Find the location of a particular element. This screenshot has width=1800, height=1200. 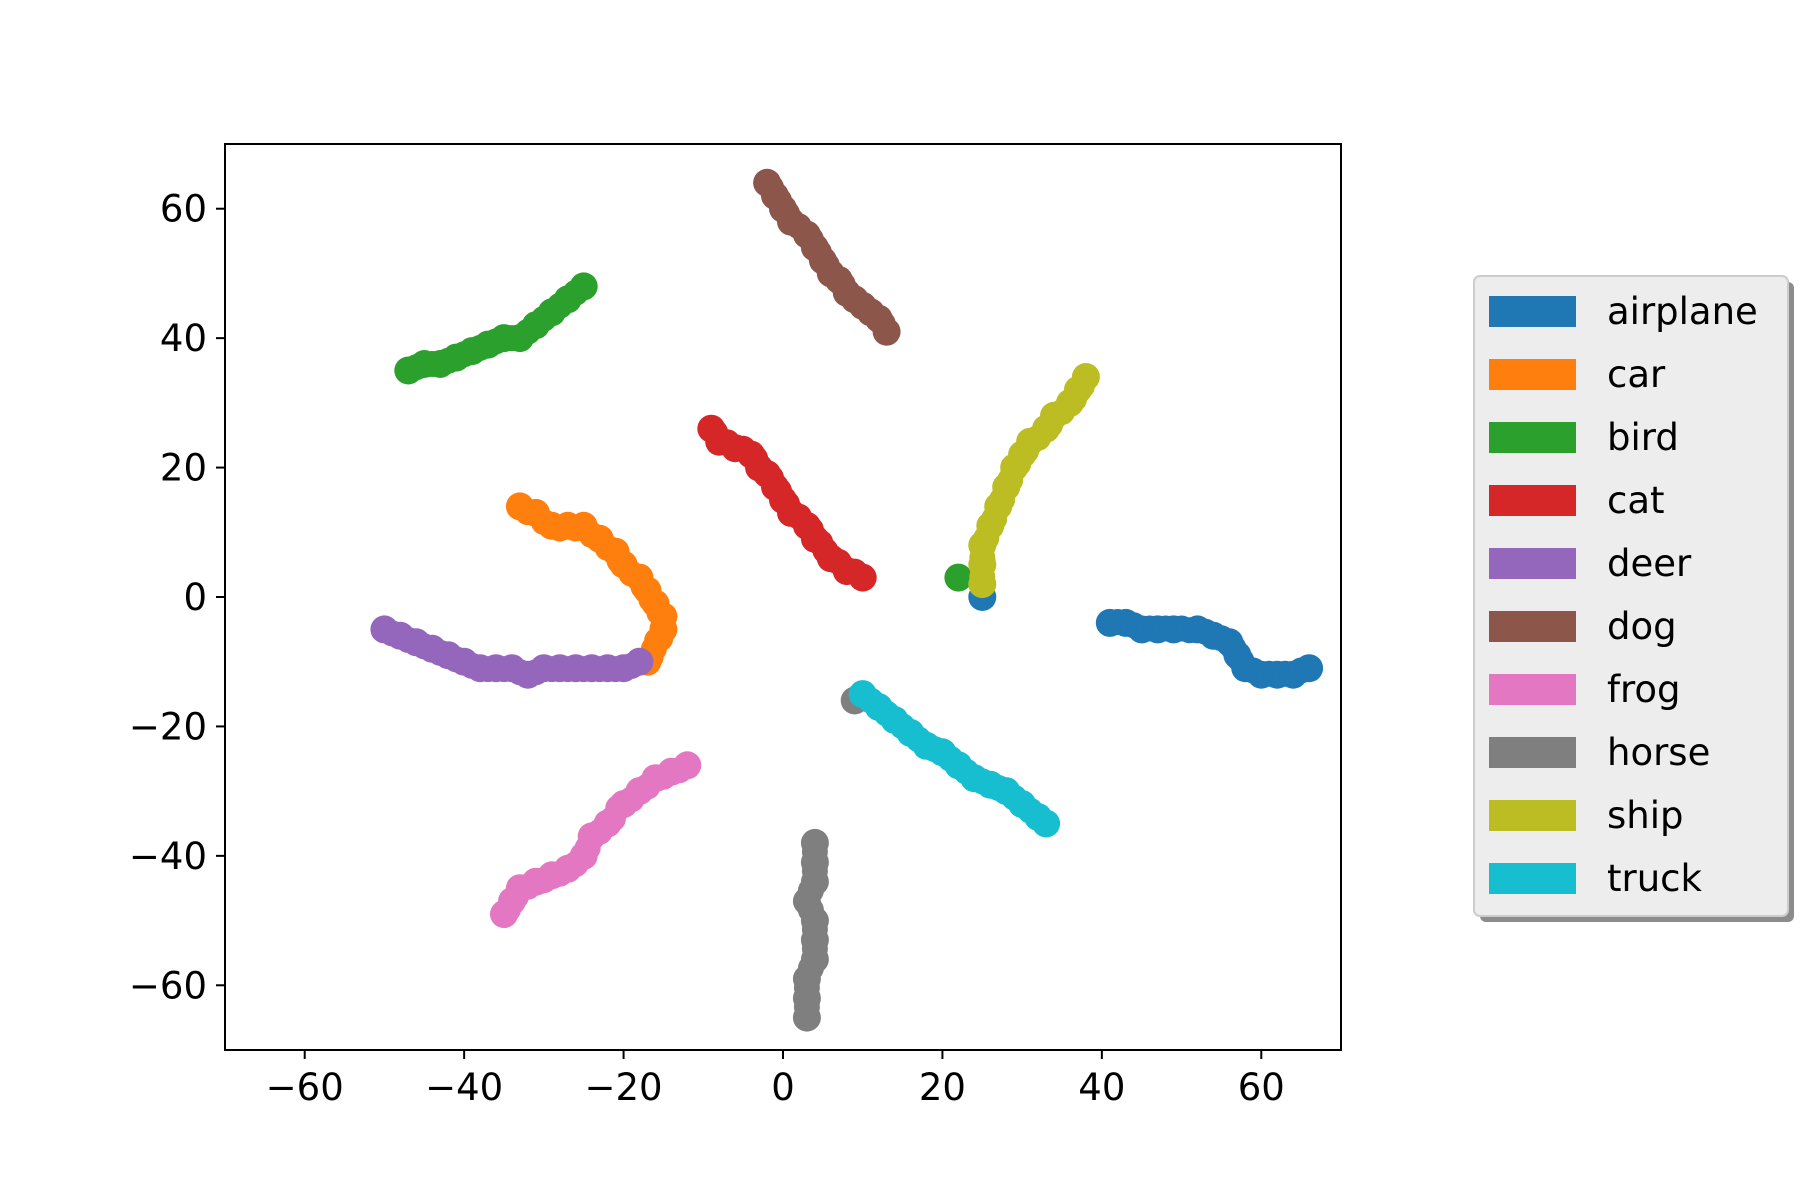

x-tick-label: 40 is located at coordinates (1101, 1087).